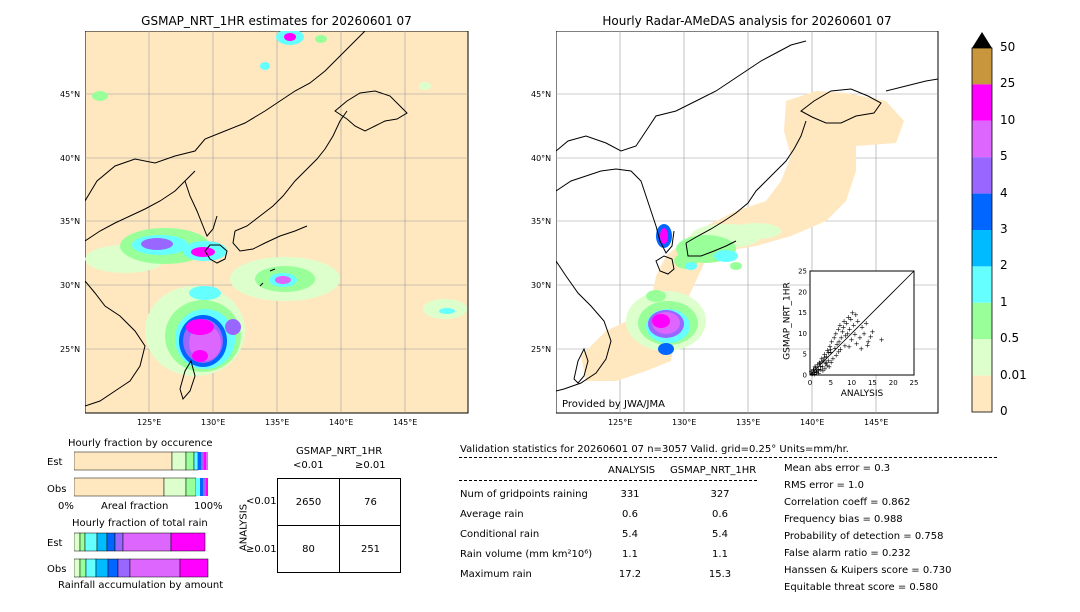  What do you see at coordinates (720, 574) in the screenshot?
I see `validation-row-gsmap: 15.3` at bounding box center [720, 574].